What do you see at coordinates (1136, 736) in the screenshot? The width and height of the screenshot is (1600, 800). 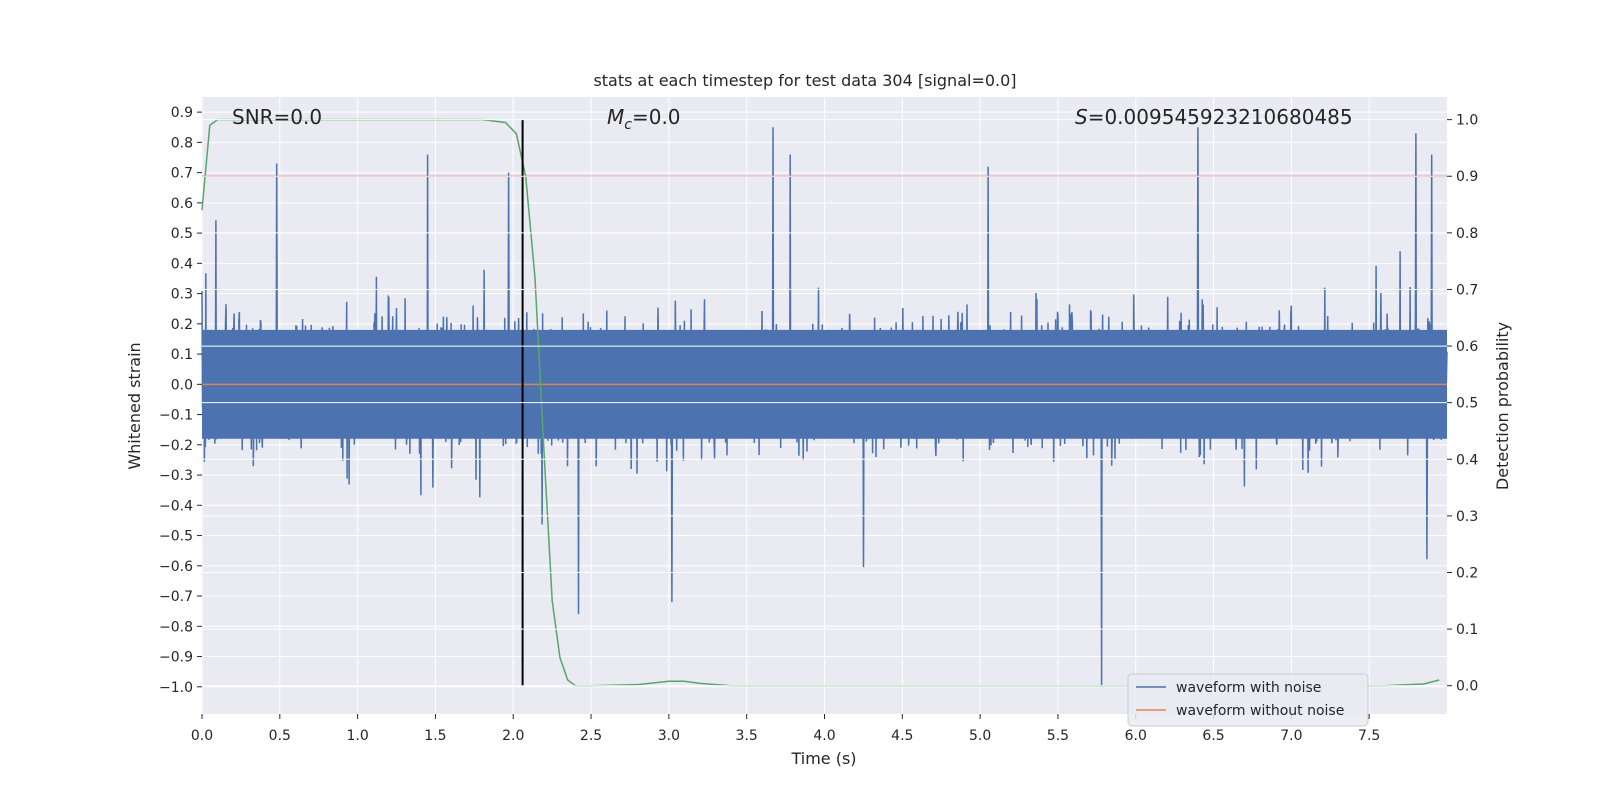 I see `x-tick-label: 6.0` at bounding box center [1136, 736].